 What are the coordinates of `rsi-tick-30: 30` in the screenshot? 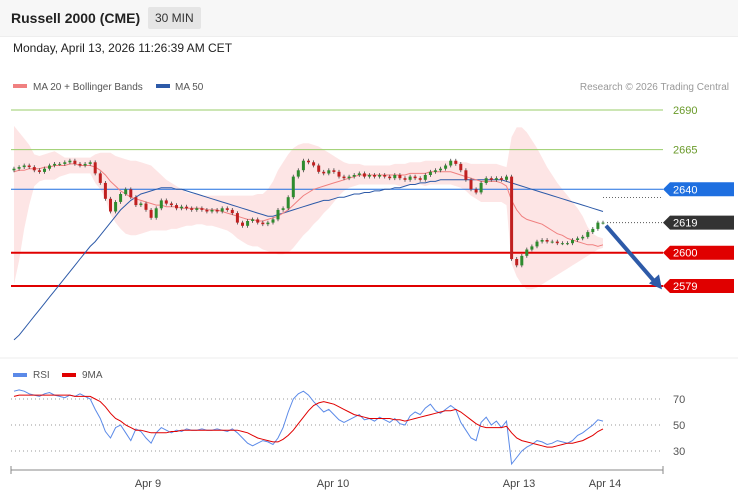 It's located at (679, 452).